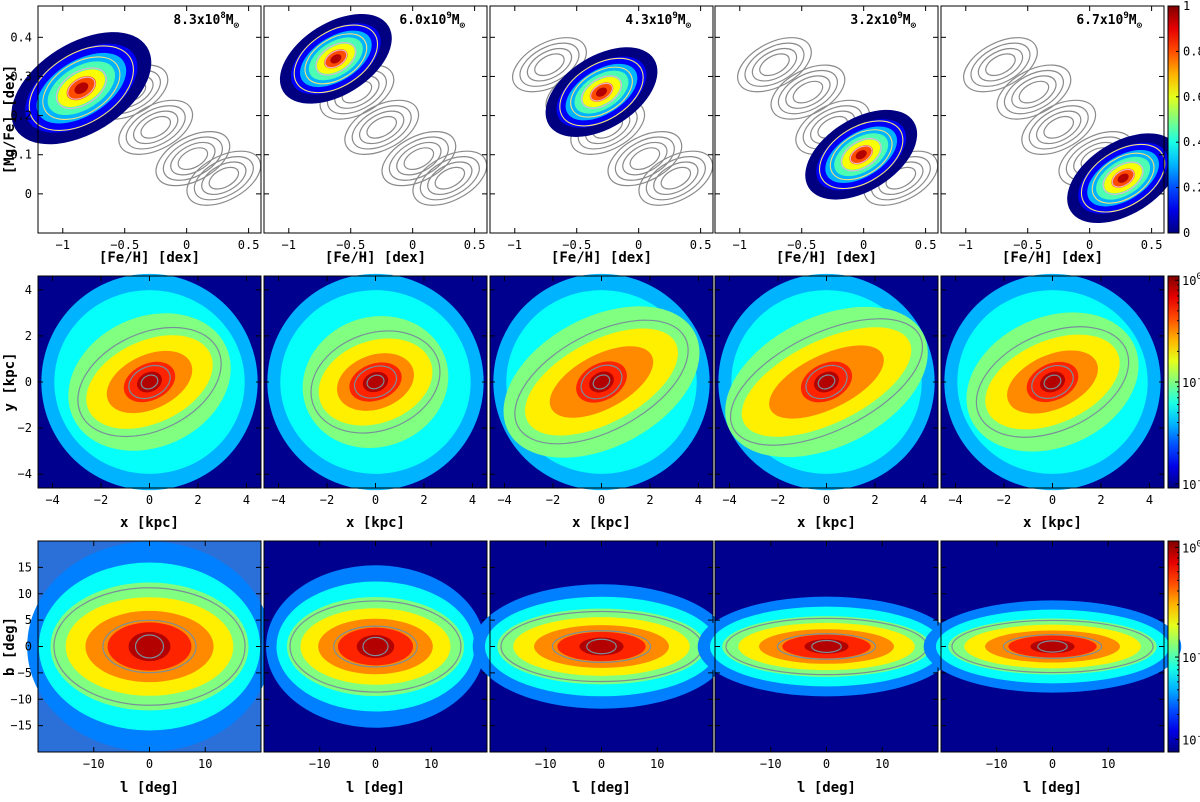 This screenshot has height=802, width=1200. Describe the element at coordinates (21, 726) in the screenshot. I see `y-tick-label: −15` at that location.